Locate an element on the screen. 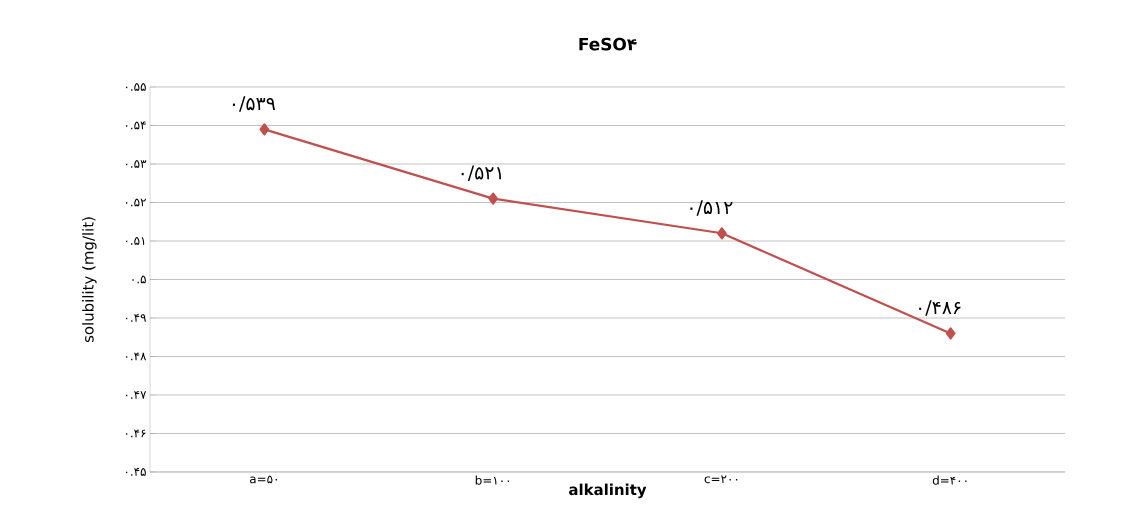 The image size is (1121, 527). y-tick-label: ۰.۴۵ is located at coordinates (135, 472).